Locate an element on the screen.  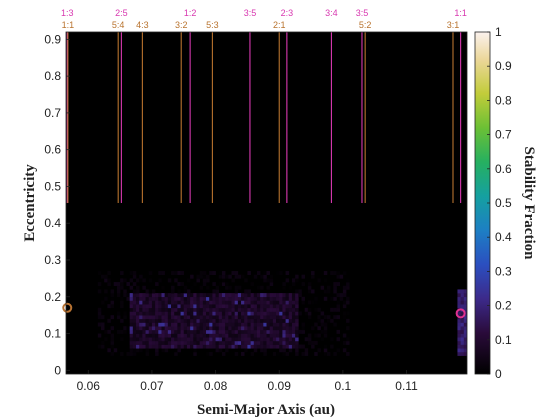
x-tick-label: 0.06 is located at coordinates (89, 386).